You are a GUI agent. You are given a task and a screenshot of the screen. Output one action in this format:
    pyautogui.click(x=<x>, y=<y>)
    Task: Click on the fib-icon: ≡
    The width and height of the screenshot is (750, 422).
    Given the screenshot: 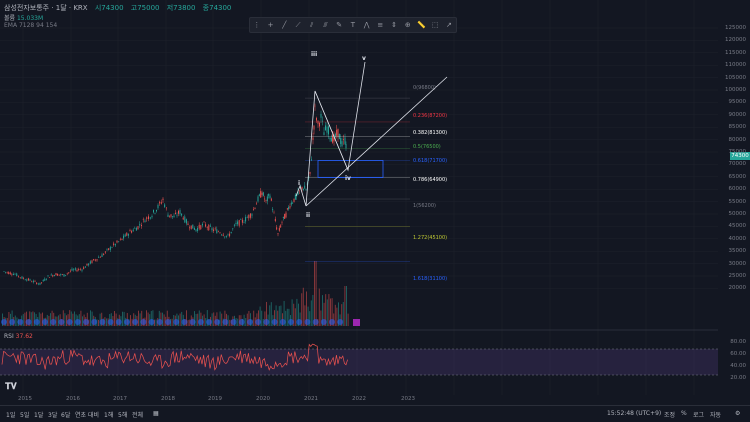 What is the action you would take?
    pyautogui.click(x=380, y=25)
    